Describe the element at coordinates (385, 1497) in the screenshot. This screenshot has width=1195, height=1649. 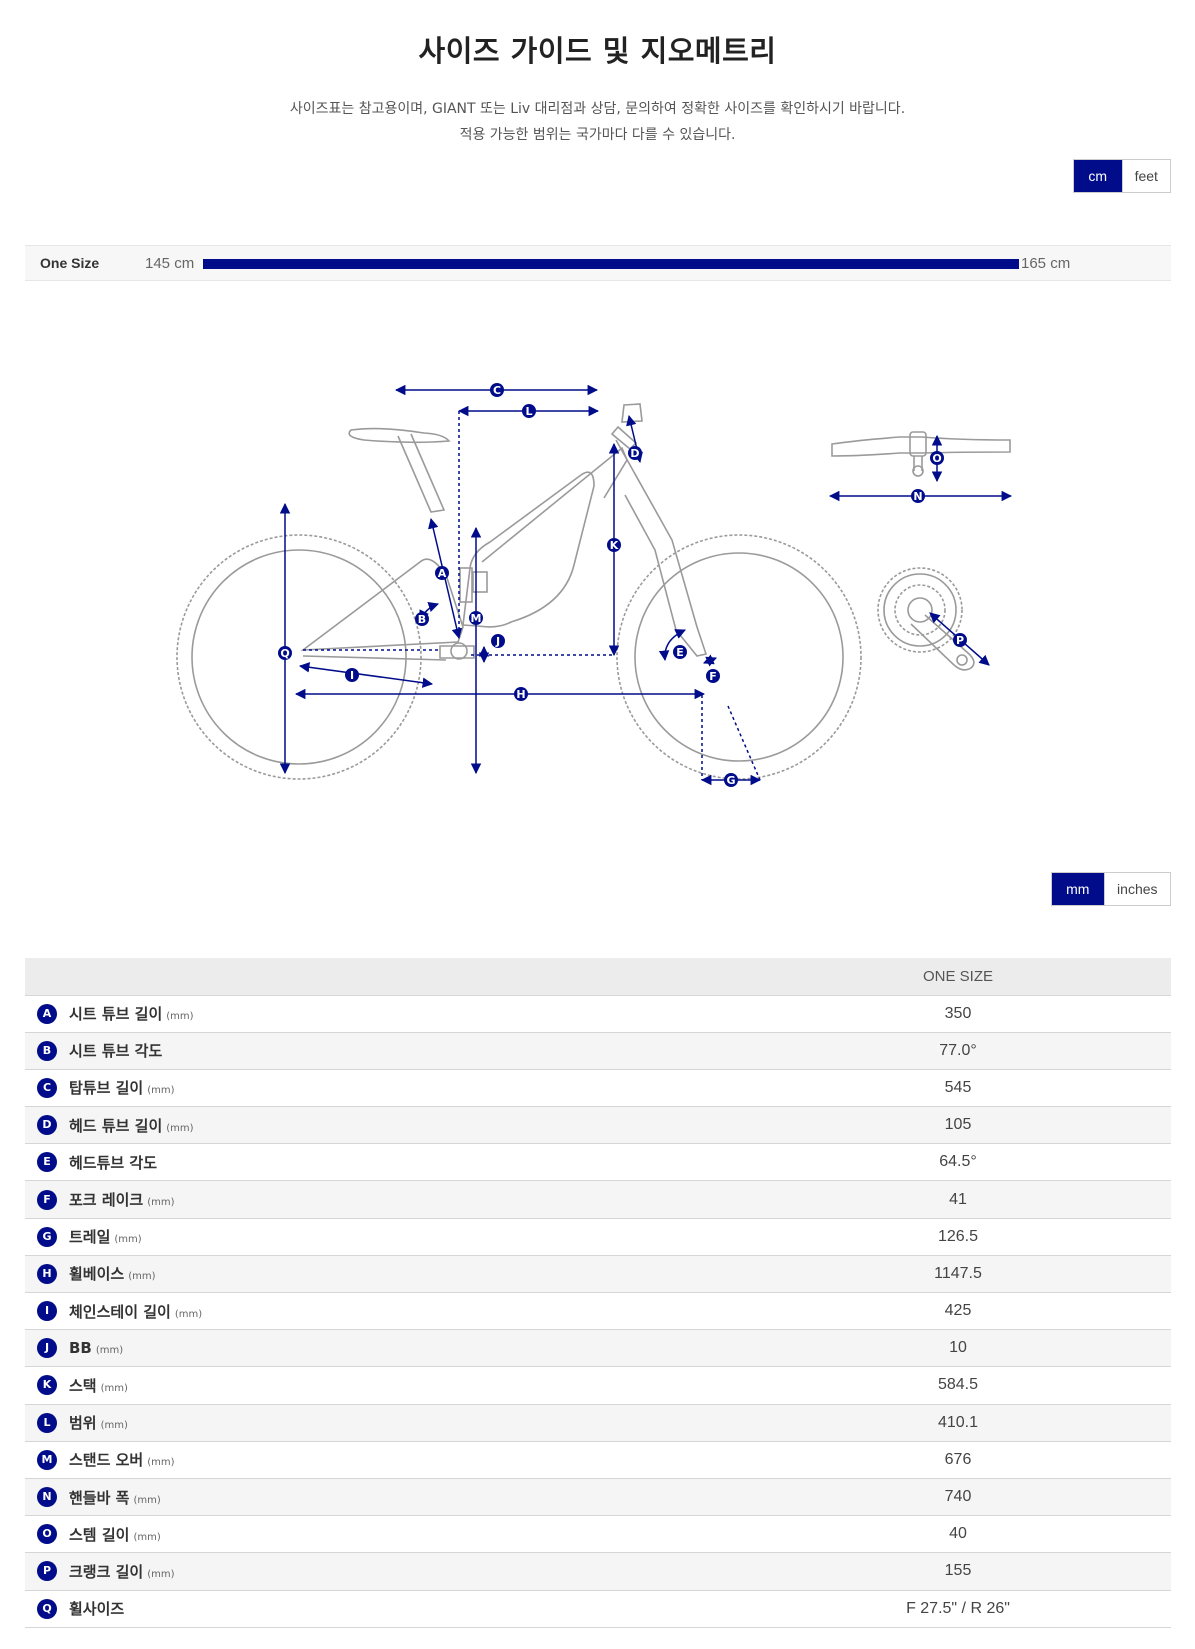
I see `row-label-cell: N 핸들바 폭 (mm)` at that location.